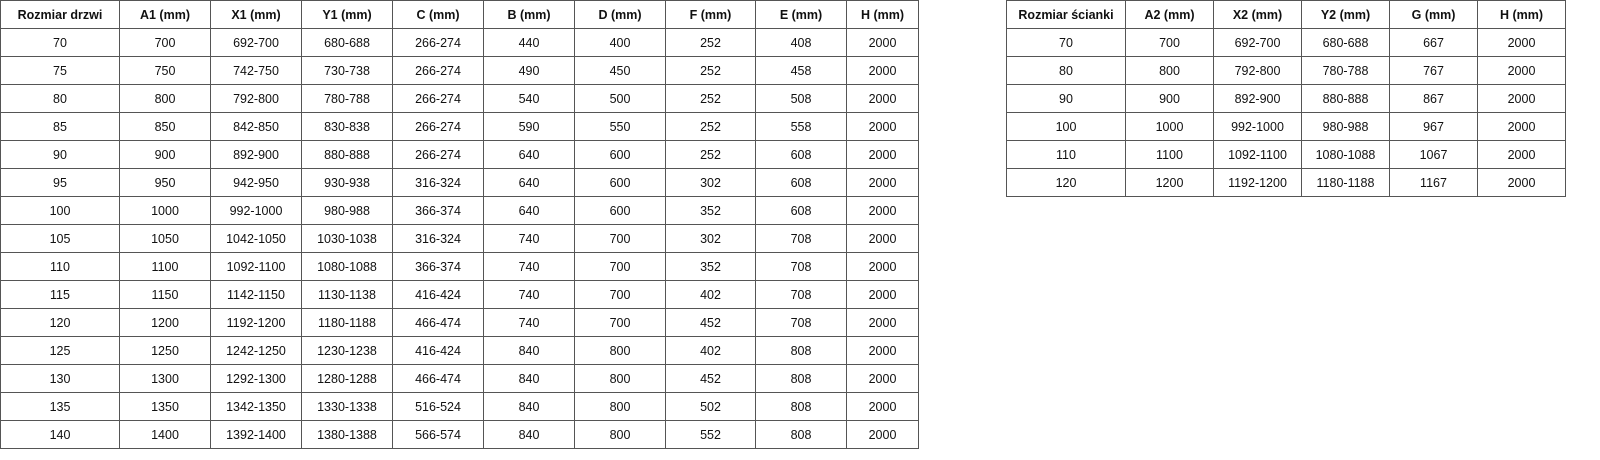 The image size is (1600, 460). Describe the element at coordinates (347, 182) in the screenshot. I see `table-cell: 930-938` at that location.